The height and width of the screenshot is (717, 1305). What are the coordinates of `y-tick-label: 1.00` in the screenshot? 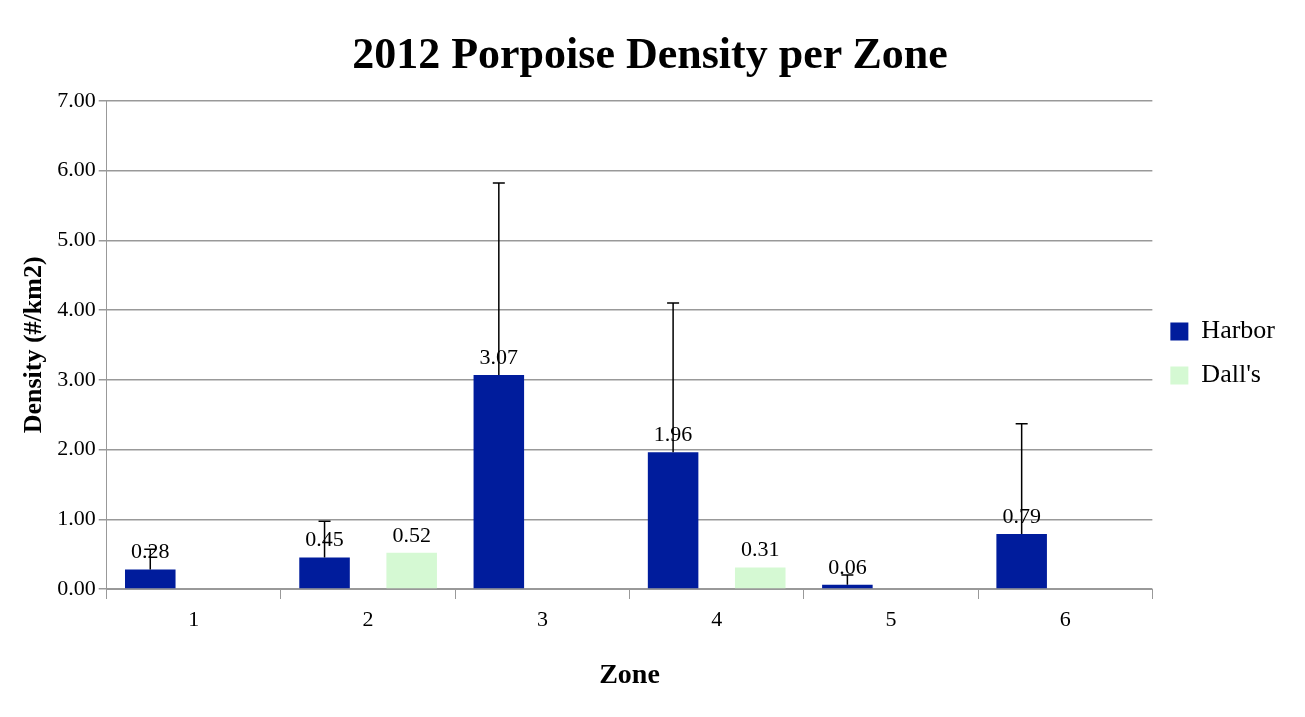 It's located at (76, 518).